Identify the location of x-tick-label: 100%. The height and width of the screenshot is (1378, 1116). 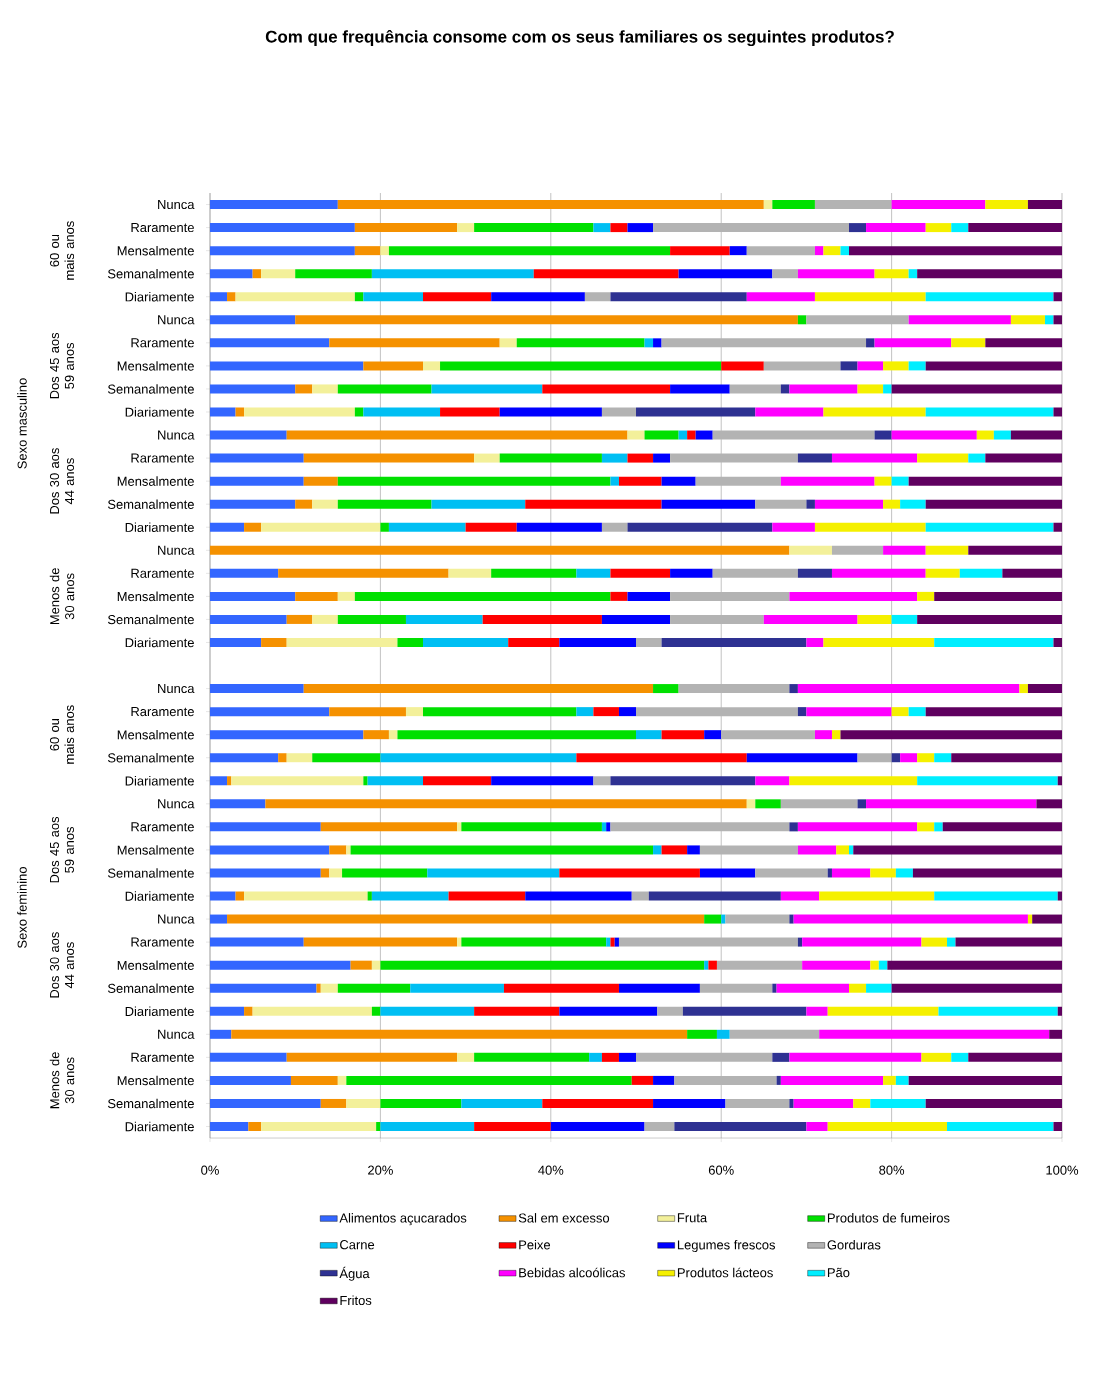
(1062, 1170).